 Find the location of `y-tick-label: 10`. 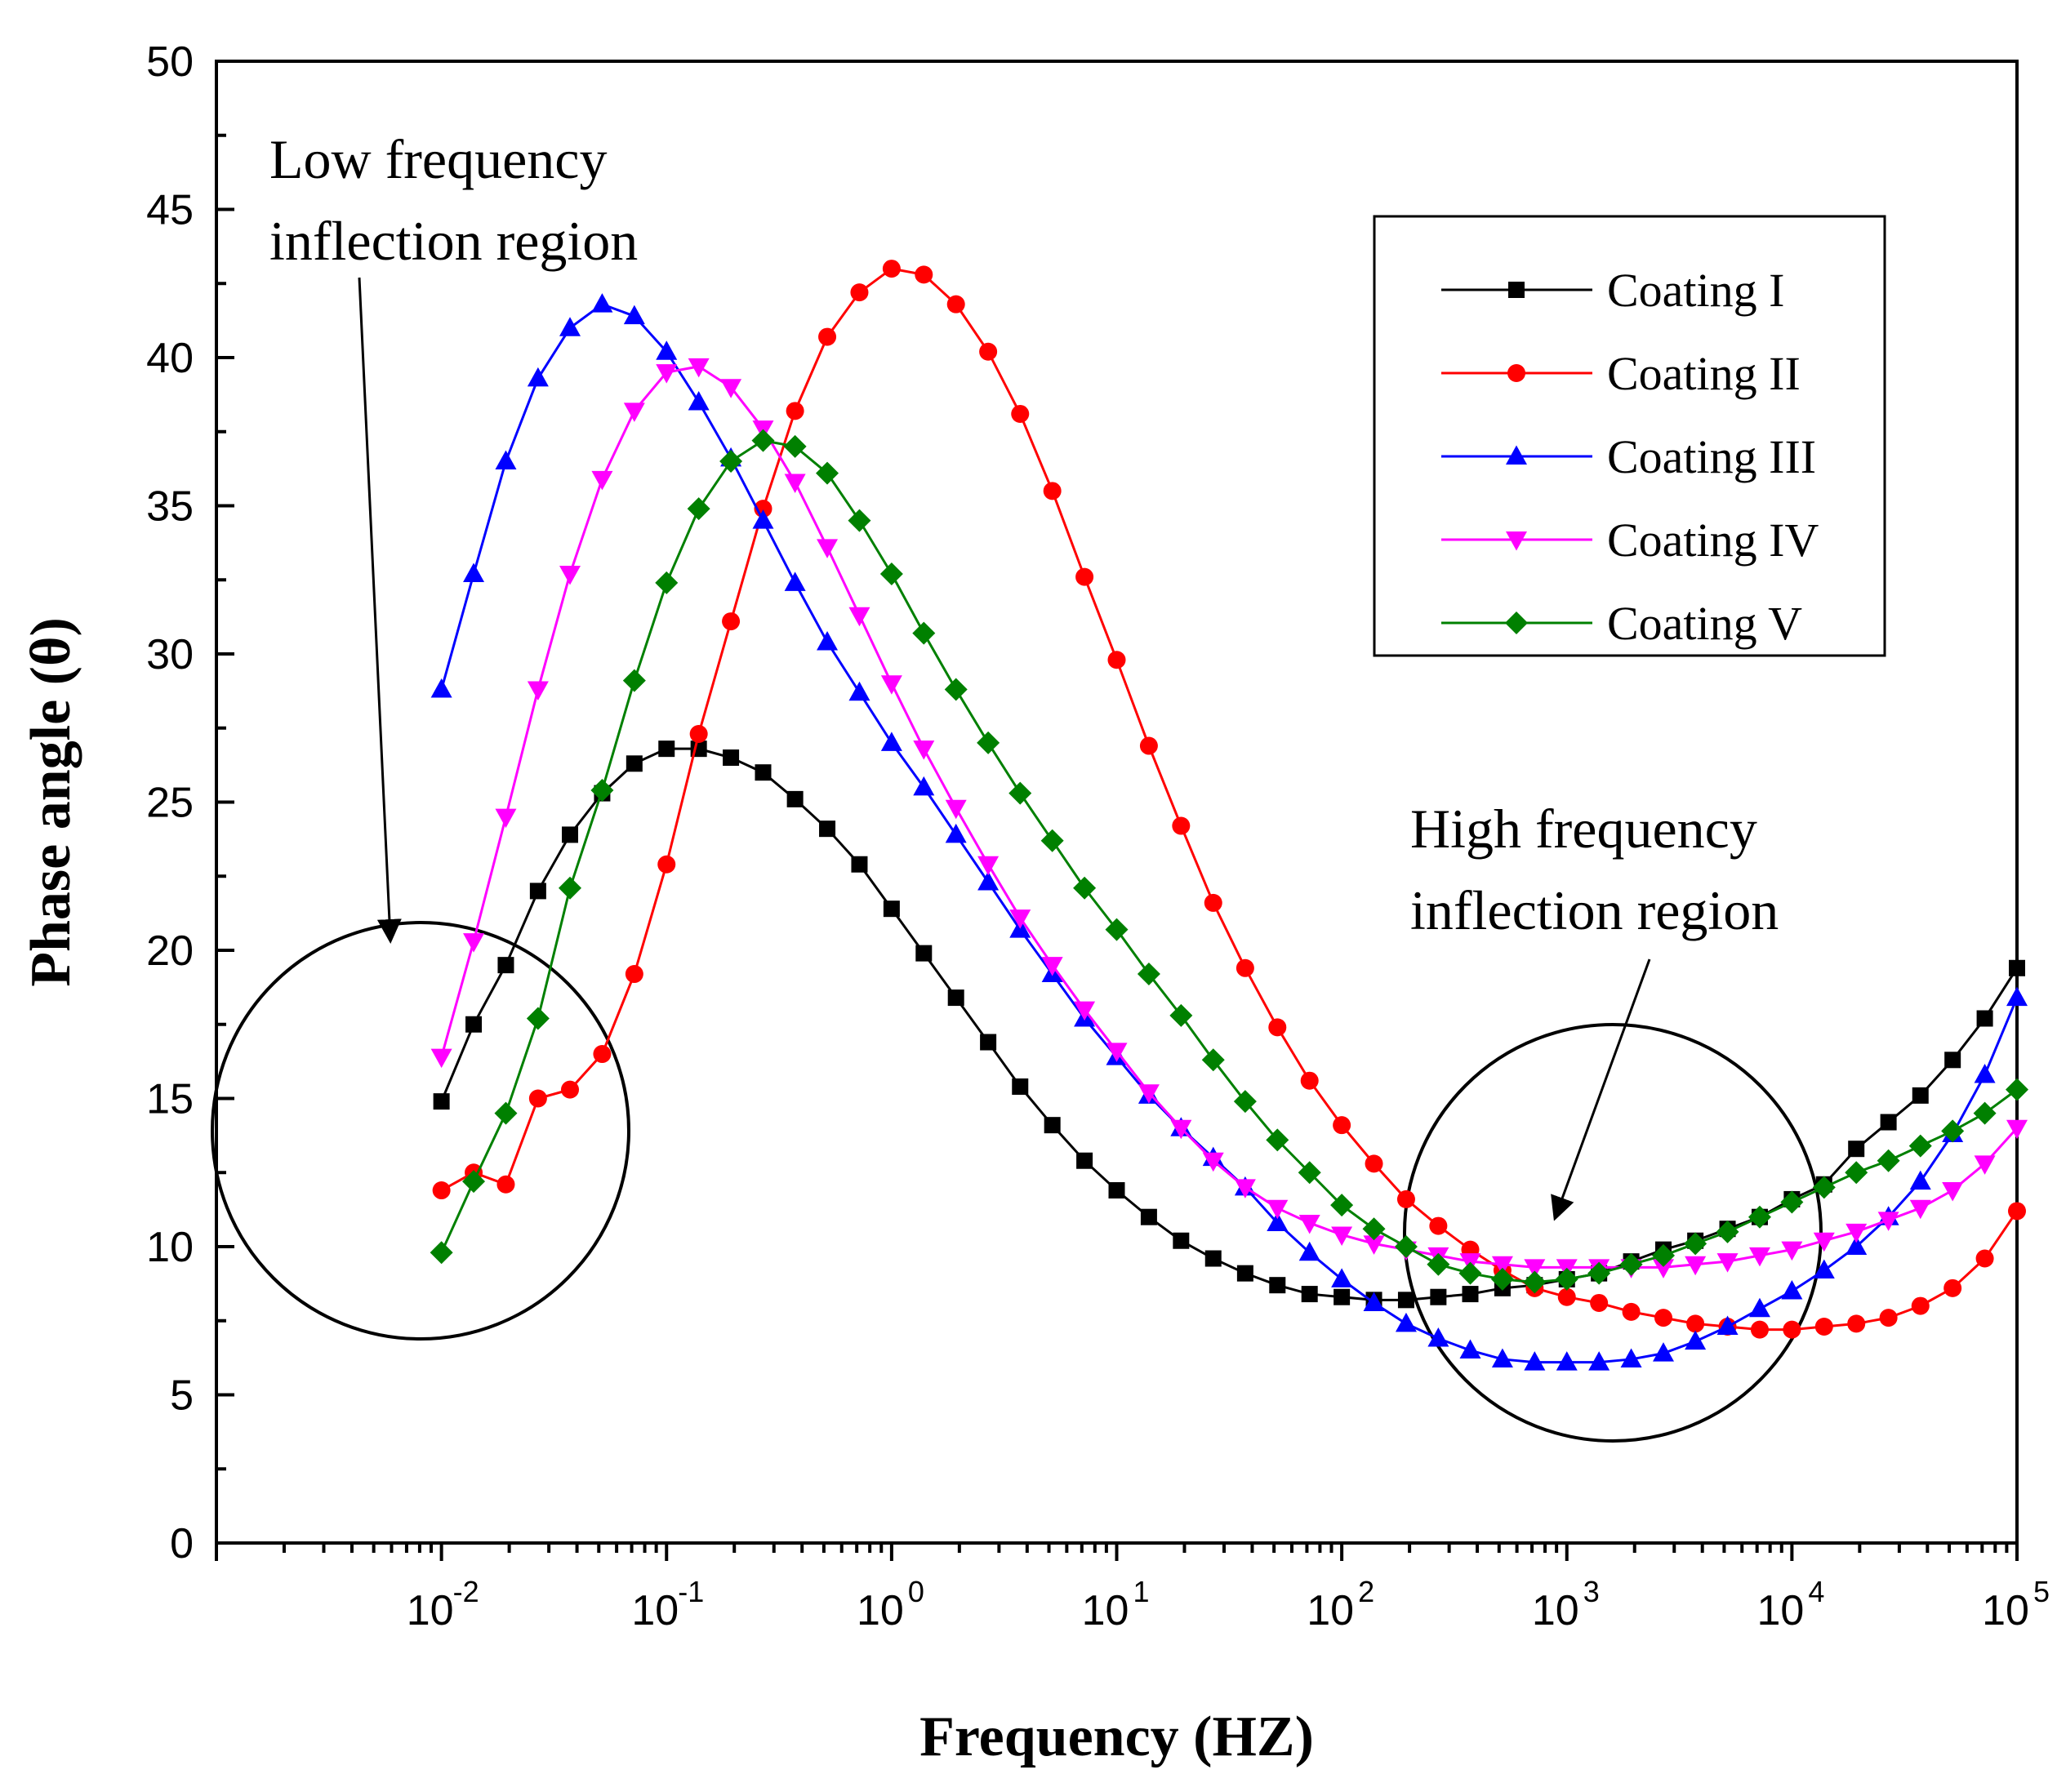

y-tick-label: 10 is located at coordinates (170, 1247).